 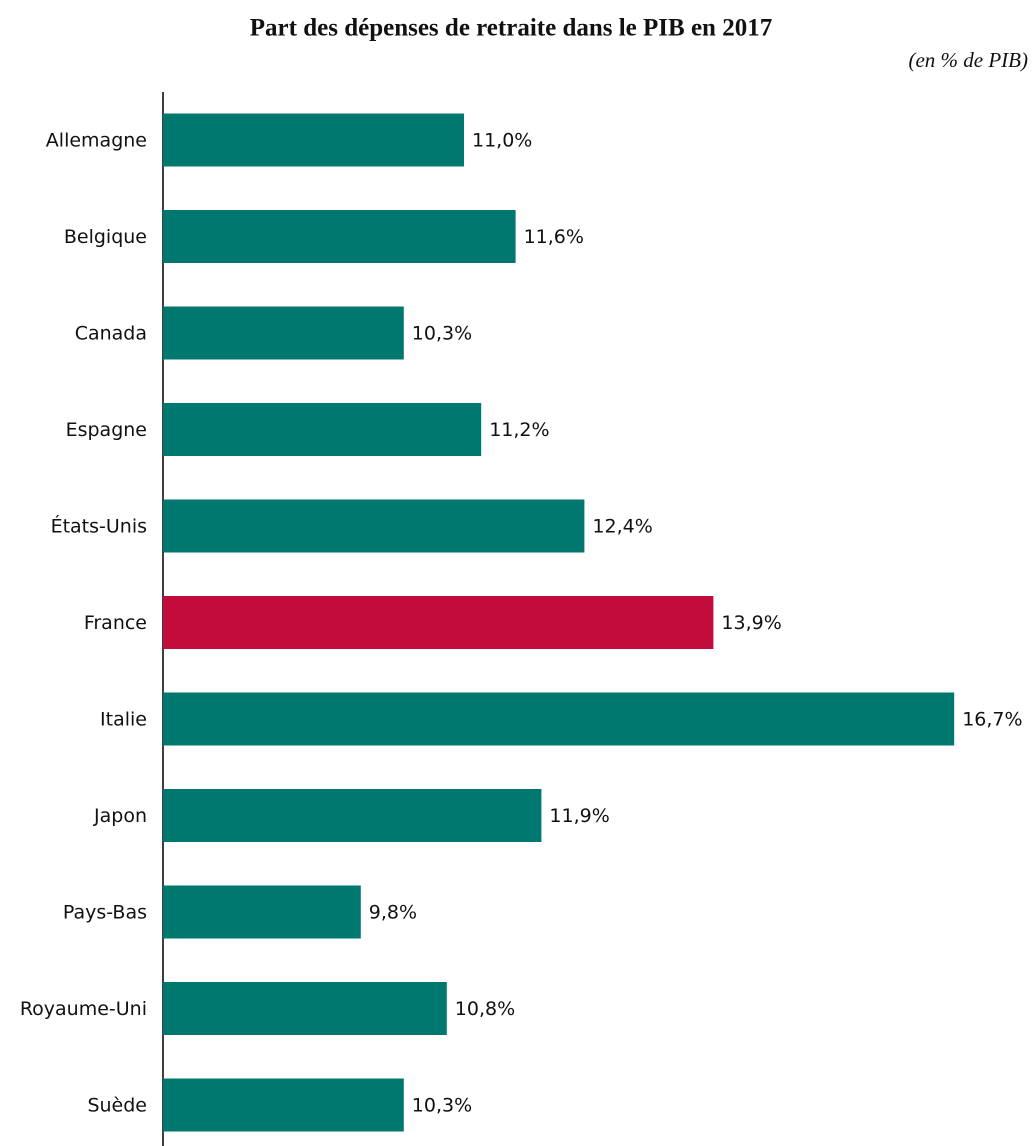 What do you see at coordinates (96, 141) in the screenshot?
I see `y-tick-label: Allemagne` at bounding box center [96, 141].